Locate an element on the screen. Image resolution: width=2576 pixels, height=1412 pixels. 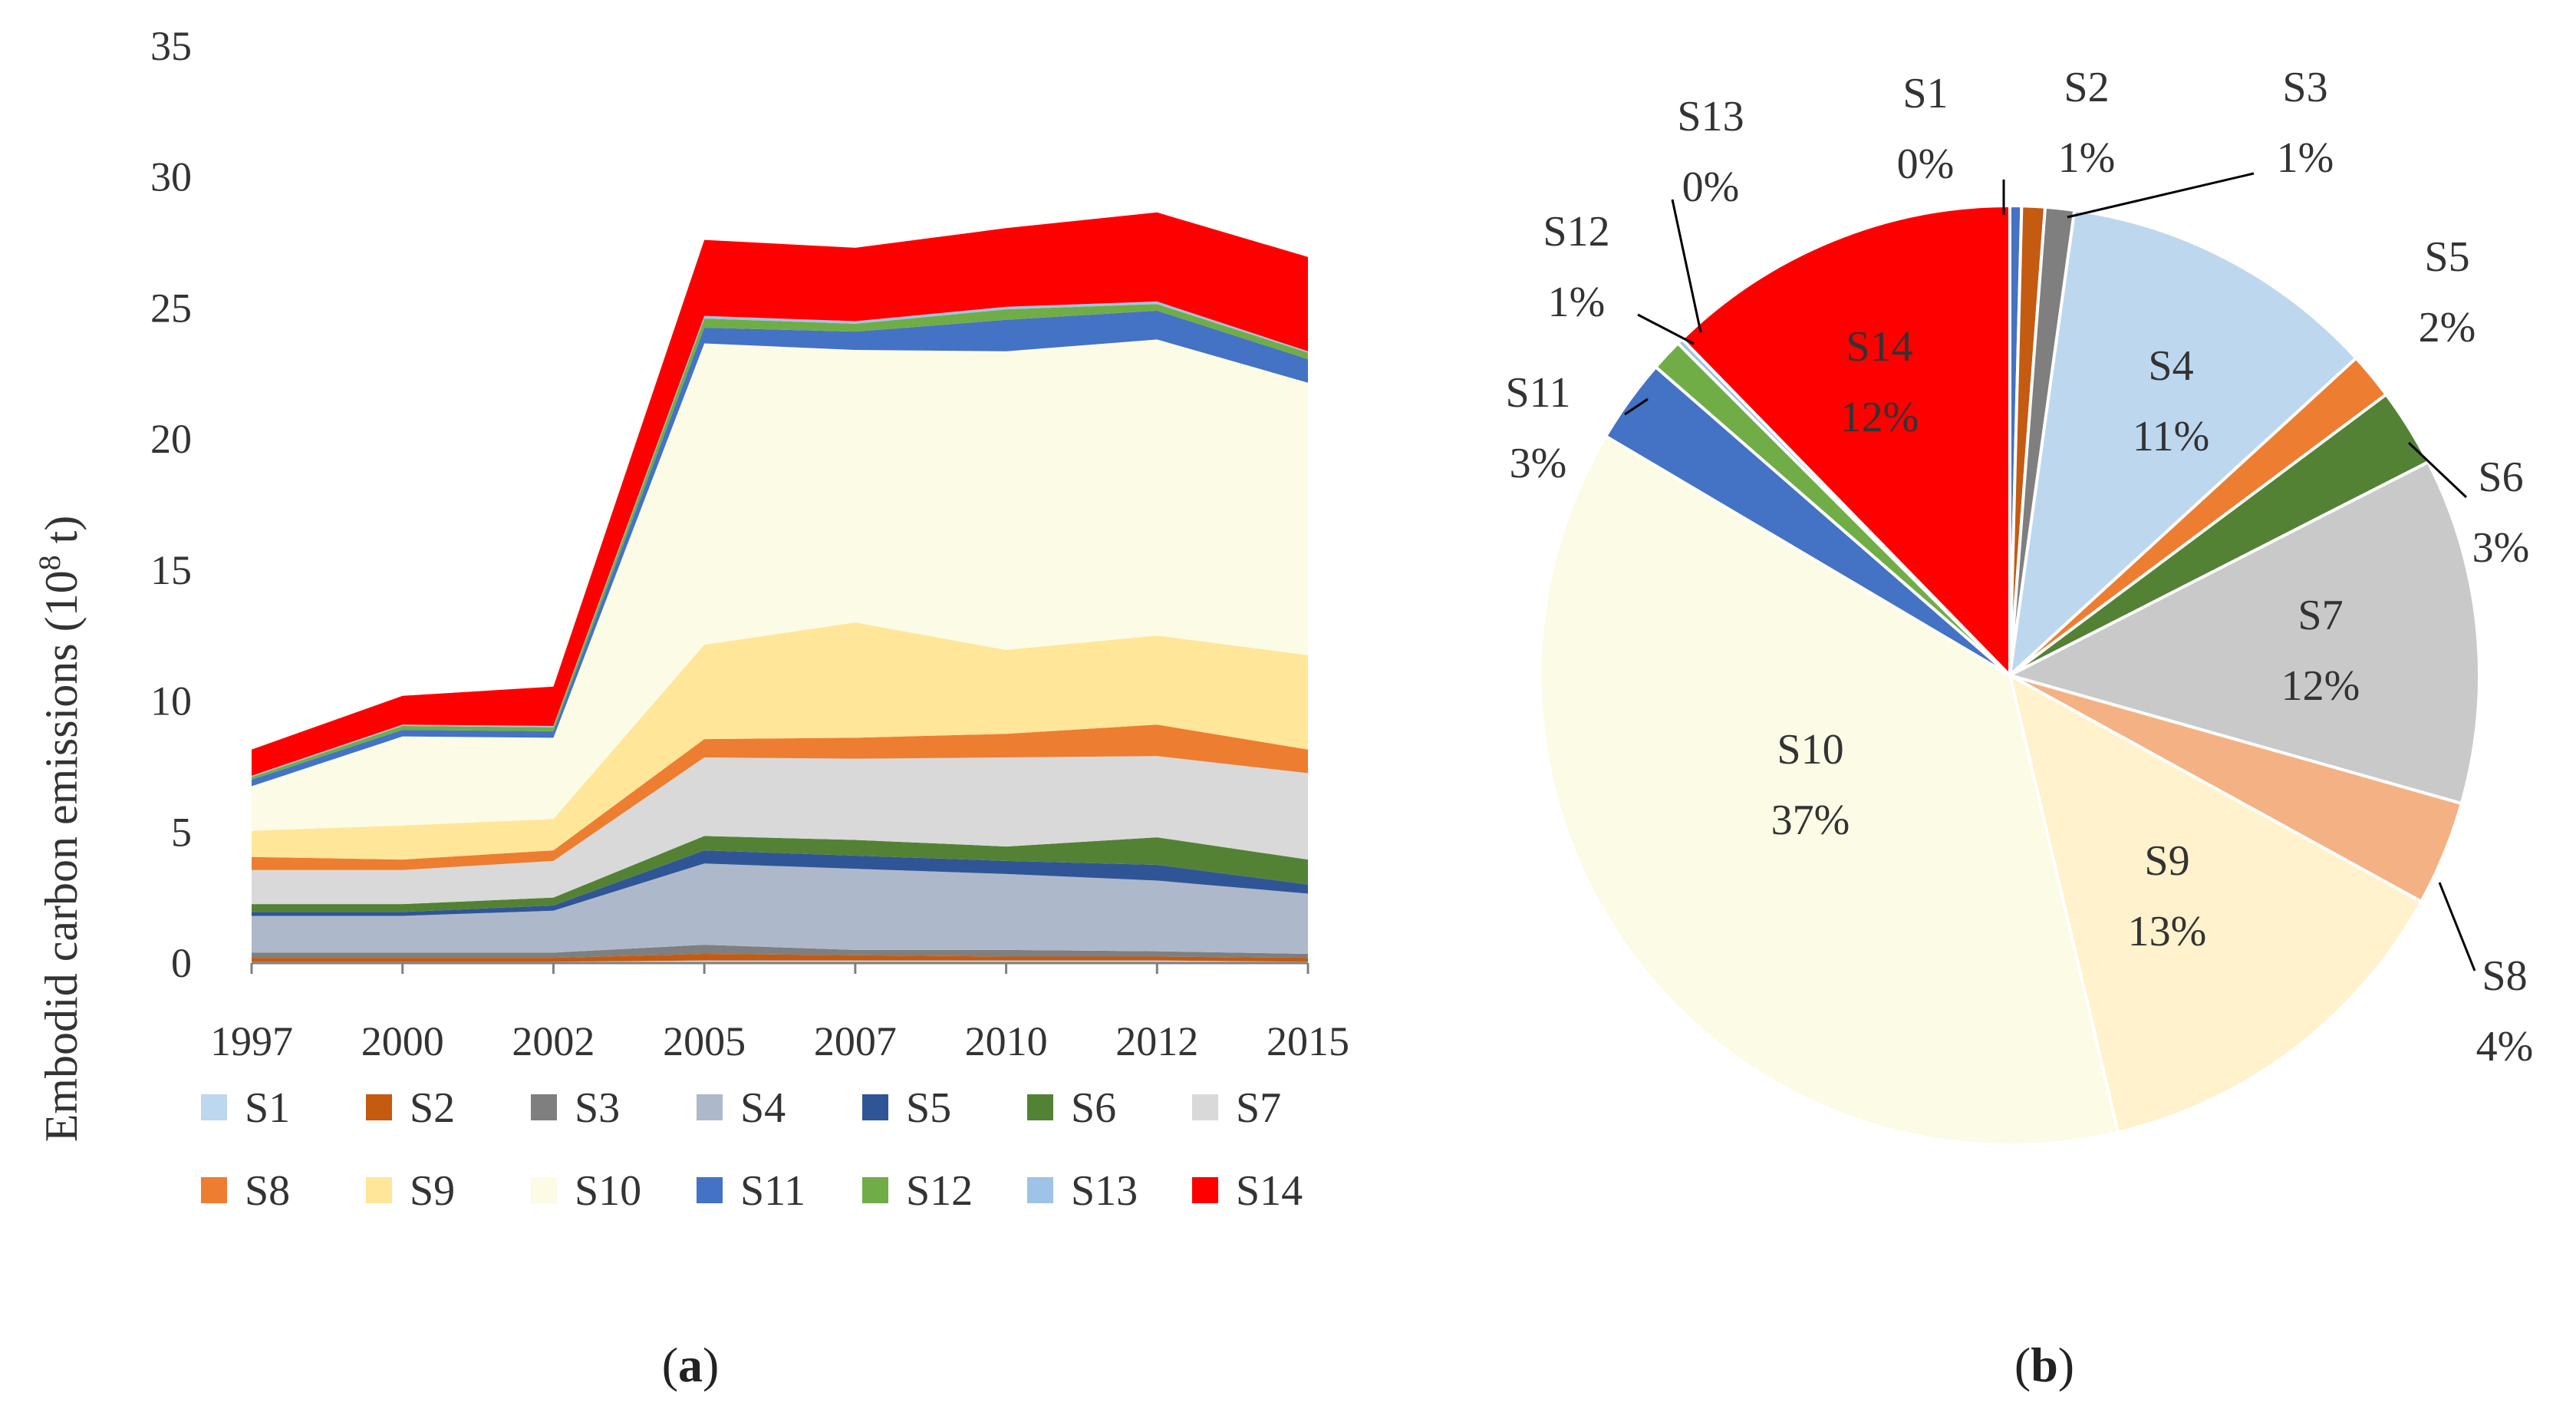
legend: S1 S2 S3 S4 S5 S6 S7 S8 S9 S10 S11 S12 S13 S14 is located at coordinates (752, 1149).